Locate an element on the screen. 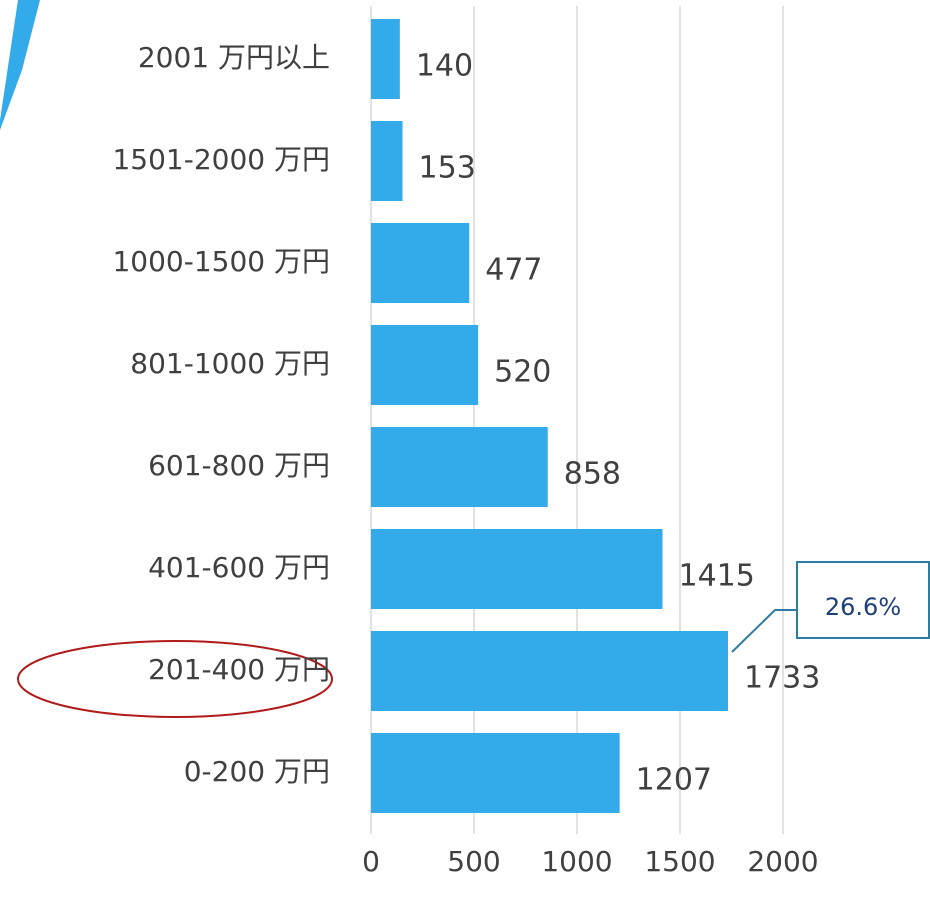 The height and width of the screenshot is (905, 930). x-tick-label: 500 is located at coordinates (473, 861).